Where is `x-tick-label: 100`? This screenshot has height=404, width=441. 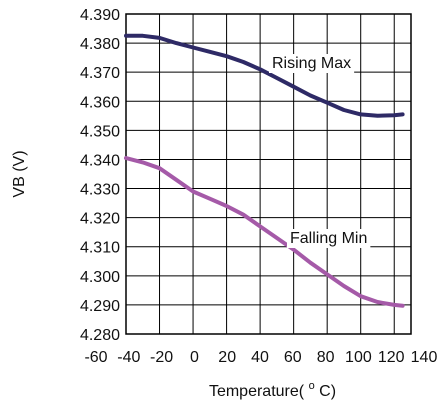
x-tick-label: 100 is located at coordinates (358, 357).